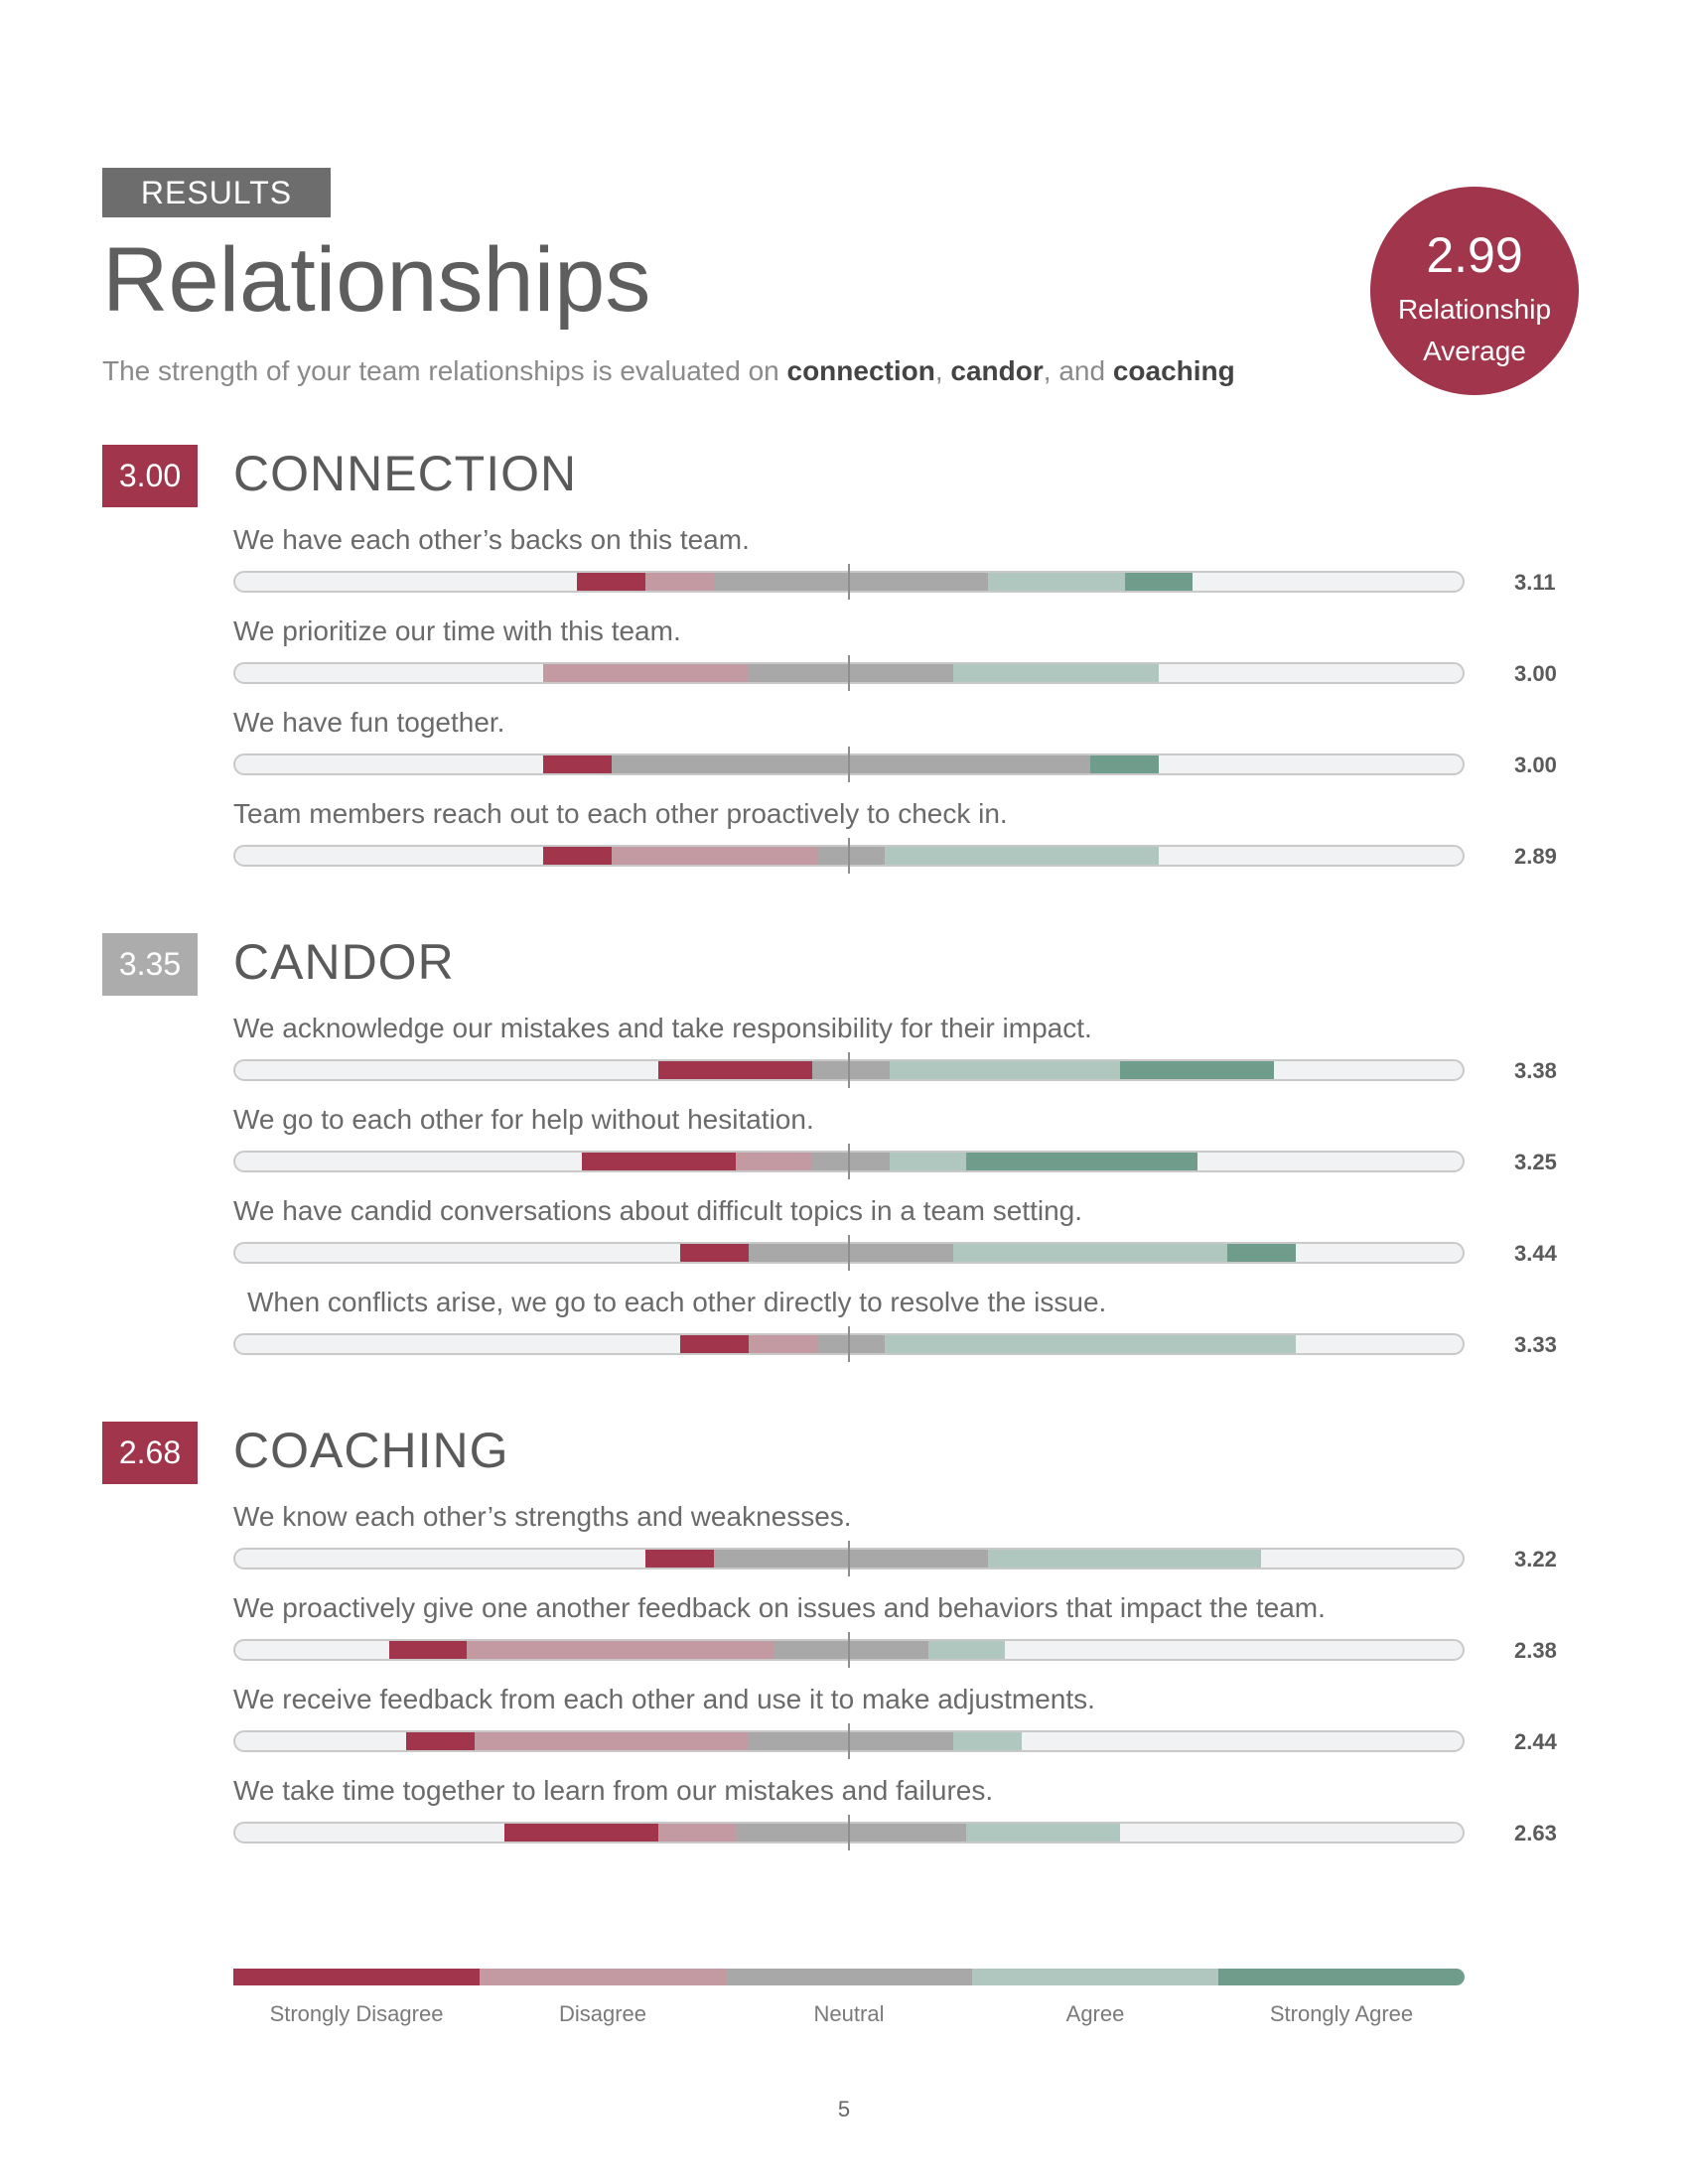 The image size is (1688, 2184). Describe the element at coordinates (491, 539) in the screenshot. I see `question-text: We have each other’s backs on this team.` at that location.